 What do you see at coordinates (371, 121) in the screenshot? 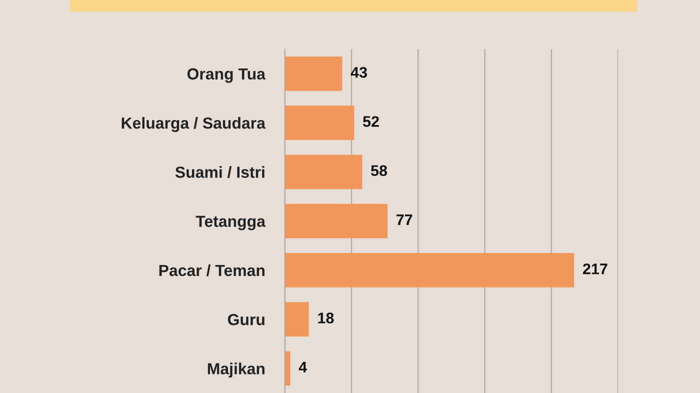
I see `data-label: 52` at bounding box center [371, 121].